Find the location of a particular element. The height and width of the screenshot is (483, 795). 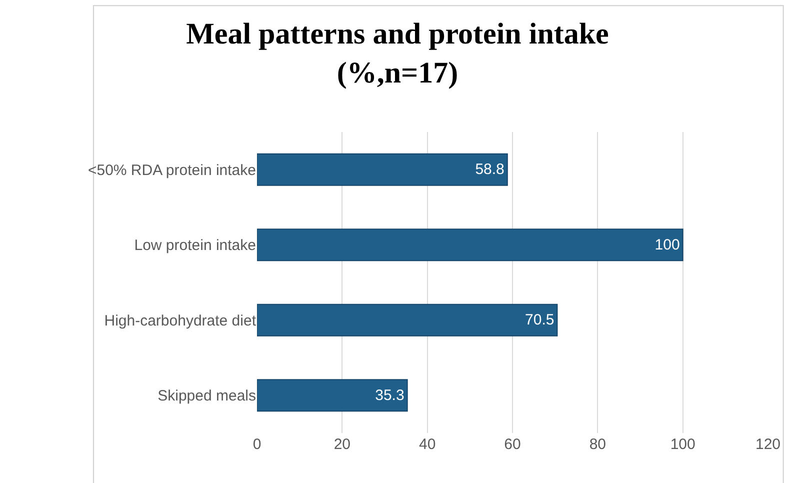

x-tick-label: 80 is located at coordinates (597, 444).